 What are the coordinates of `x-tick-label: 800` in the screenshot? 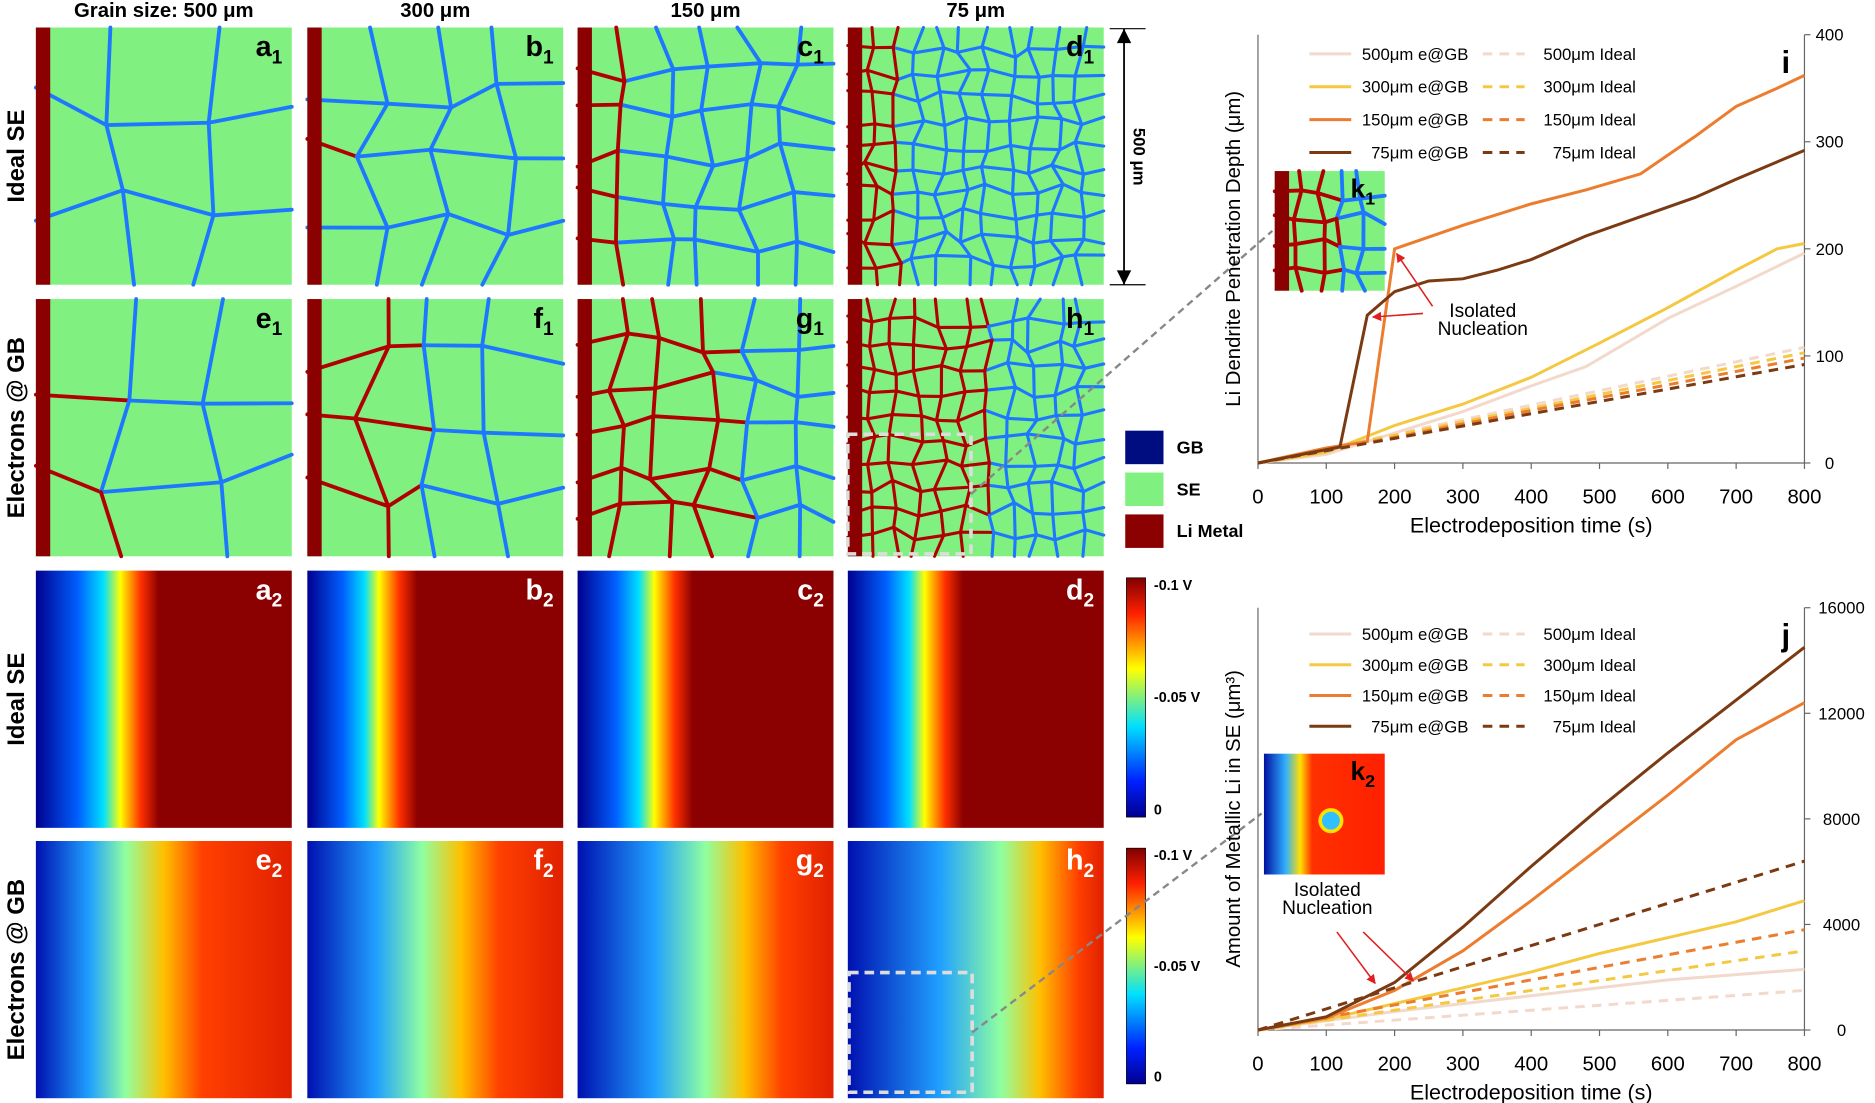 It's located at (1804, 1065).